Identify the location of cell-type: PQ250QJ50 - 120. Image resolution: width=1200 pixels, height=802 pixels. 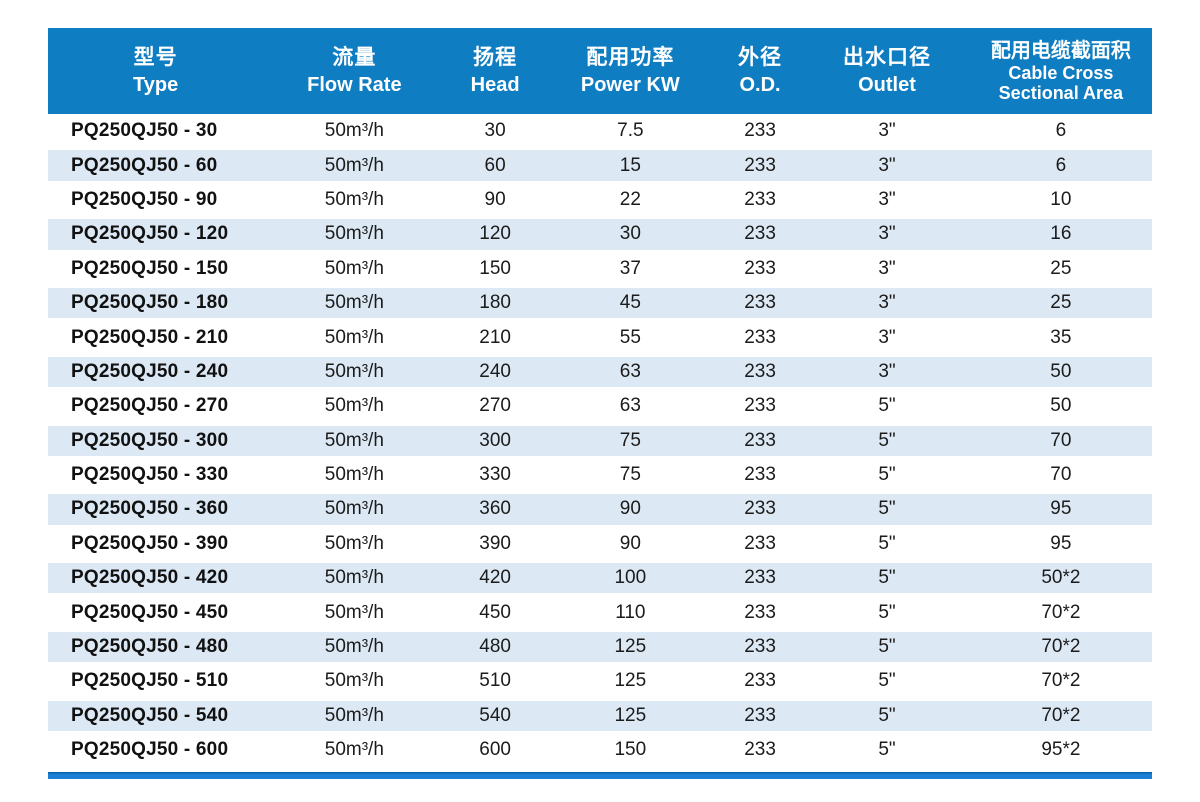
(150, 234).